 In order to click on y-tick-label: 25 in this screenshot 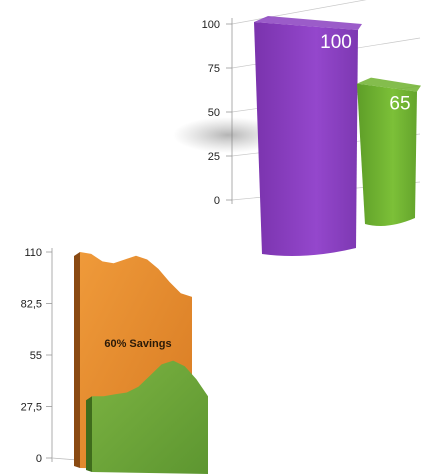, I will do `click(214, 157)`.